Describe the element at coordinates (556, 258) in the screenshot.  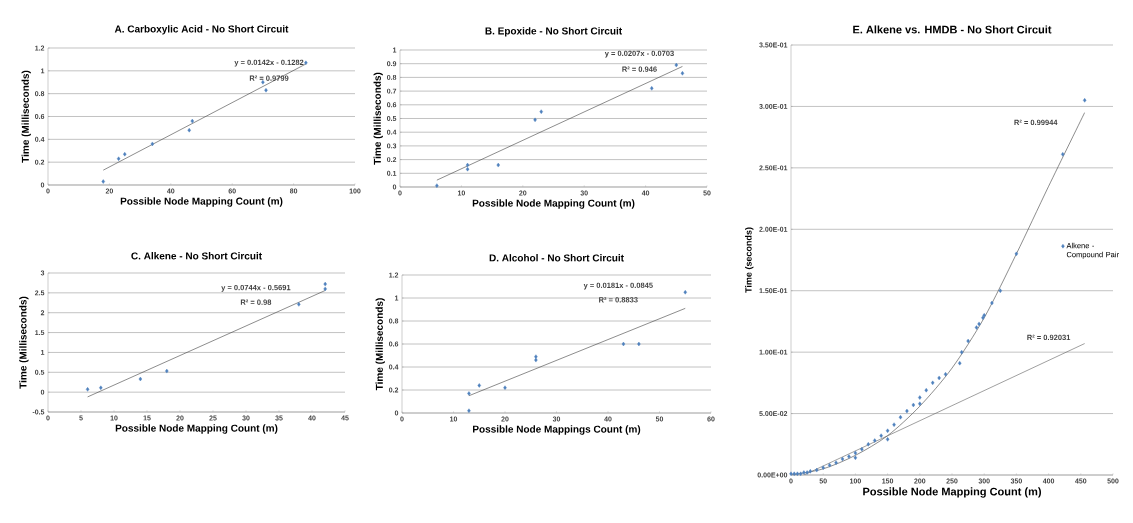
I see `chart-title: D. Alcohol - No Short Circuit` at that location.